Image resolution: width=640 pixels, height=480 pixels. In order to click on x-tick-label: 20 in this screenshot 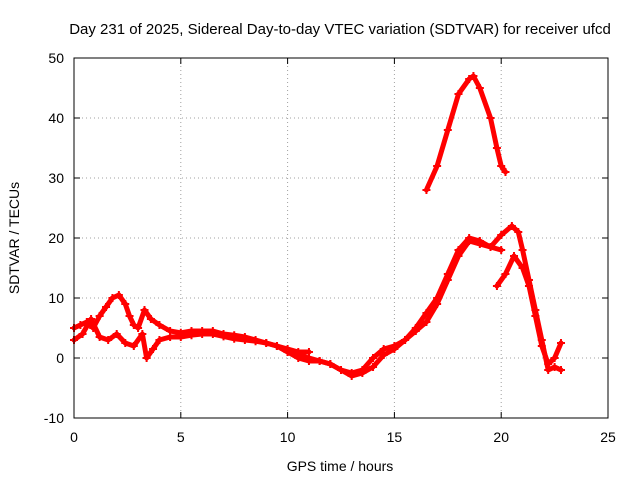, I will do `click(501, 437)`.